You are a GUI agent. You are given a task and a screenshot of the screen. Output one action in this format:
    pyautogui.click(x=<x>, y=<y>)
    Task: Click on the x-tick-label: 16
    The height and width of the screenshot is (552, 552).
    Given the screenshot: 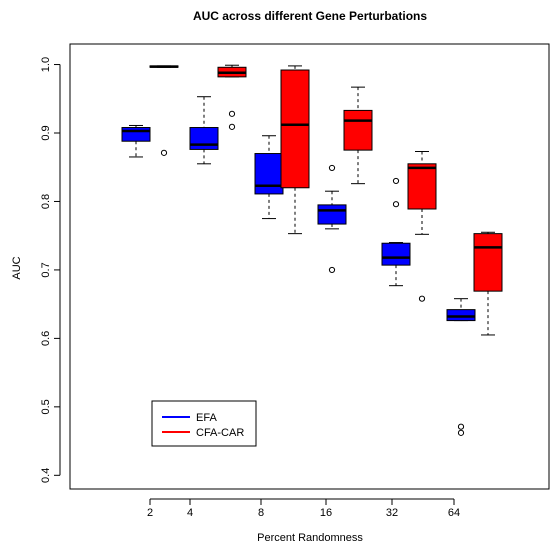 What is the action you would take?
    pyautogui.click(x=326, y=513)
    